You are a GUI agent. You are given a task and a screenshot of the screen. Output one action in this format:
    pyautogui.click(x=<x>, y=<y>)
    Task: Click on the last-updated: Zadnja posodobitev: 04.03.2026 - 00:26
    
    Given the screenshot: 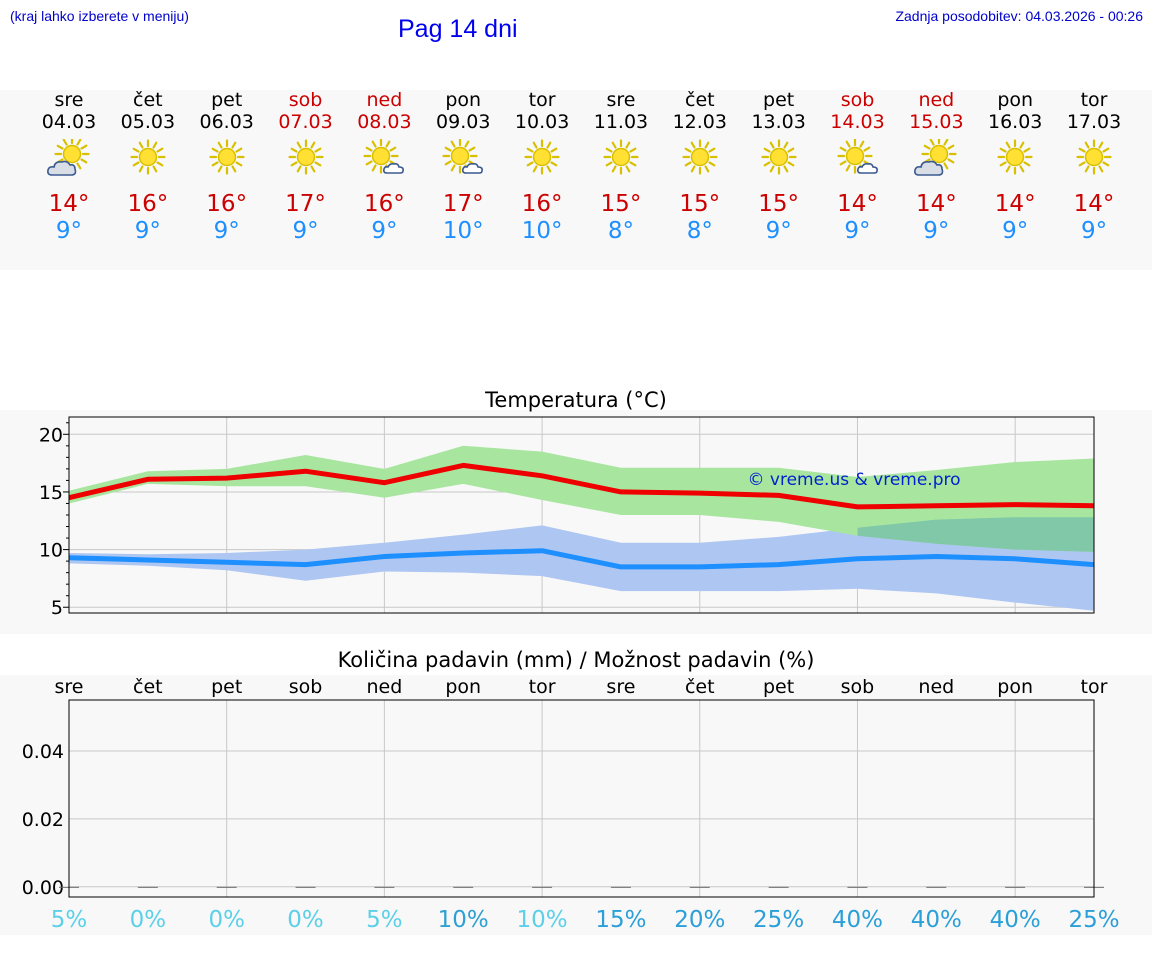 What is the action you would take?
    pyautogui.click(x=1019, y=16)
    